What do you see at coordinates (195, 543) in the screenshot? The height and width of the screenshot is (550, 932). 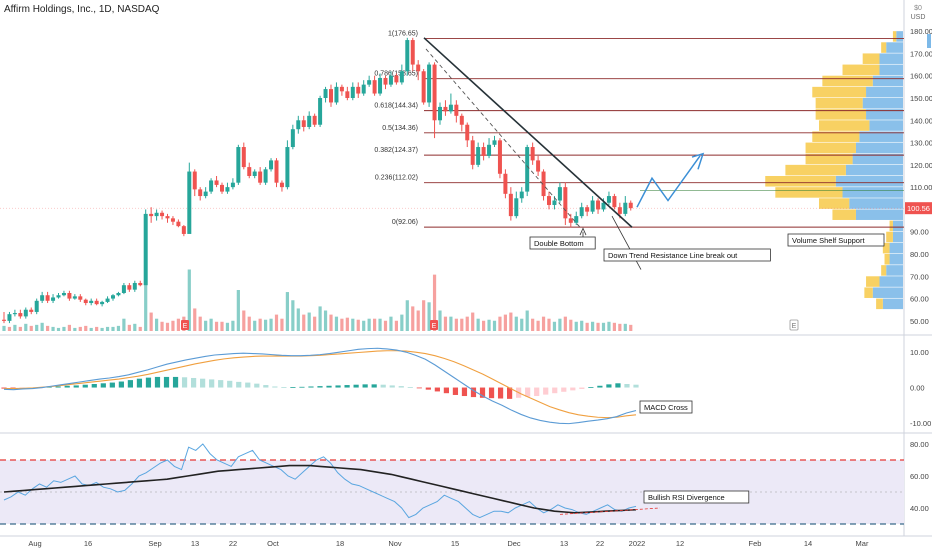 I see `time-axis-label: 13` at bounding box center [195, 543].